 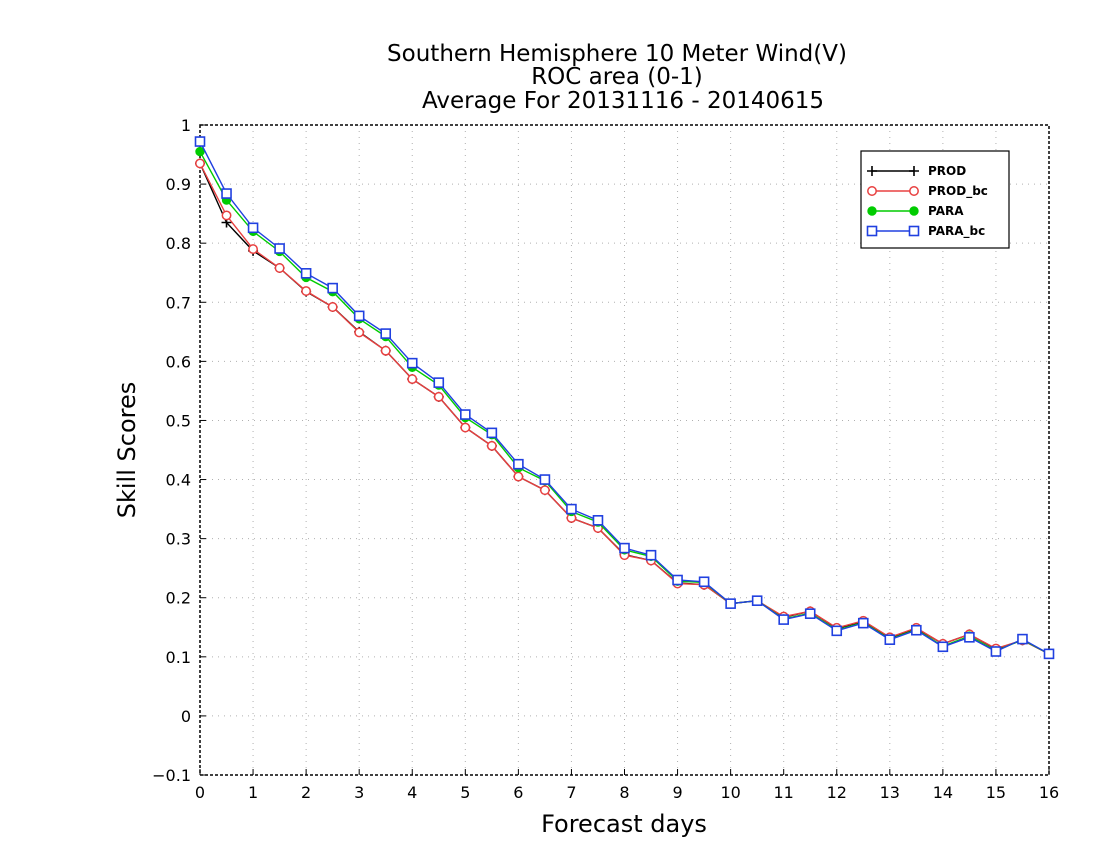 What do you see at coordinates (946, 211) in the screenshot?
I see `legend-label: PARA` at bounding box center [946, 211].